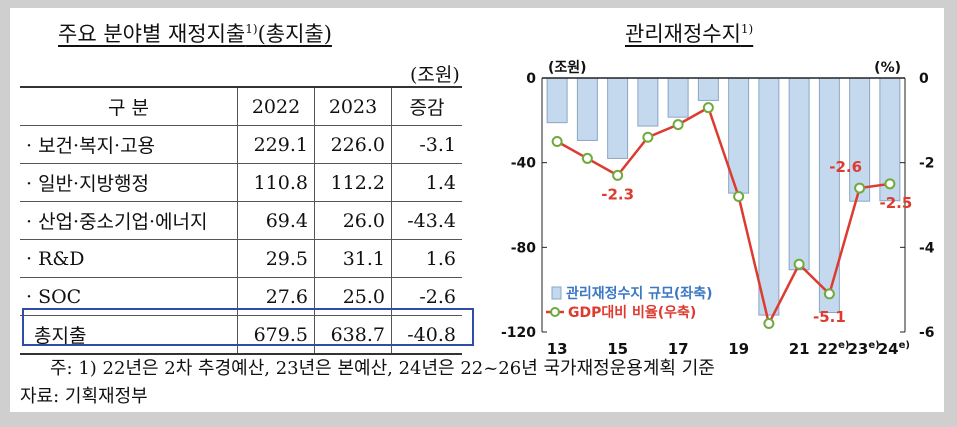 The height and width of the screenshot is (427, 957). I want to click on left-title: 주요 분야별 재정지출1)(총지출), so click(195, 34).